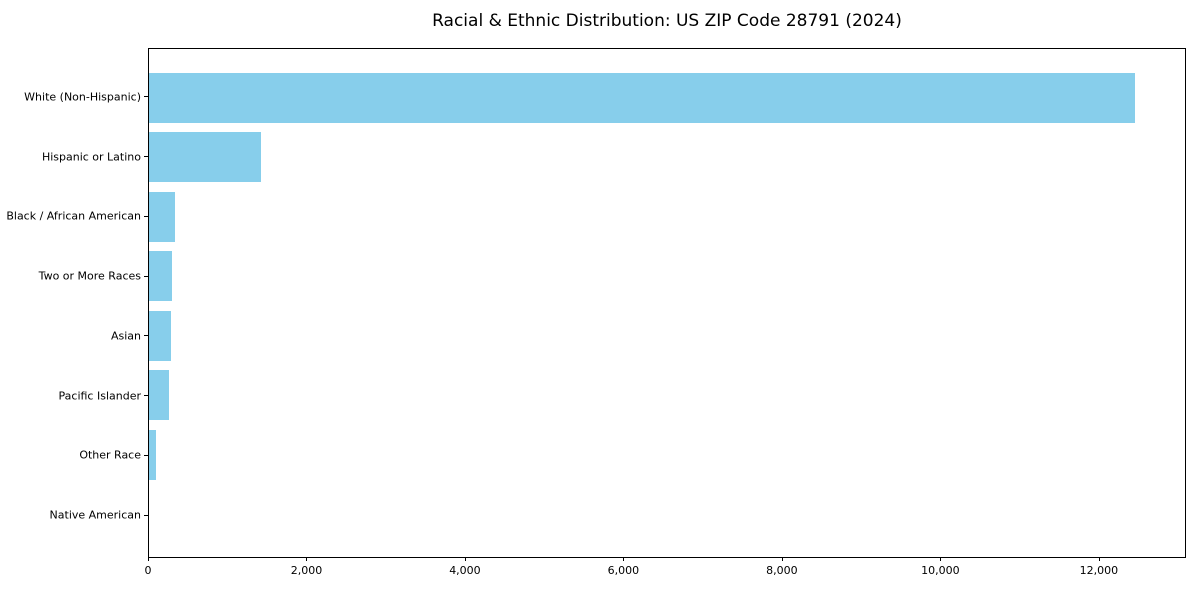 This screenshot has width=1200, height=600. I want to click on x-tick-label: 2,000, so click(306, 570).